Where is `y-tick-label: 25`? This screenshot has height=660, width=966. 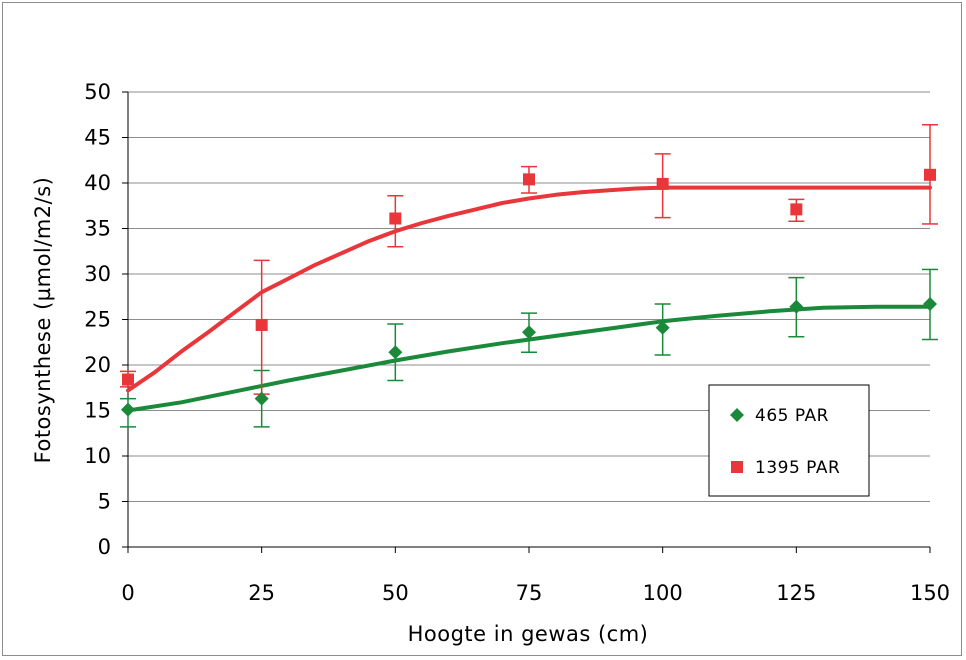
y-tick-label: 25 is located at coordinates (97, 320).